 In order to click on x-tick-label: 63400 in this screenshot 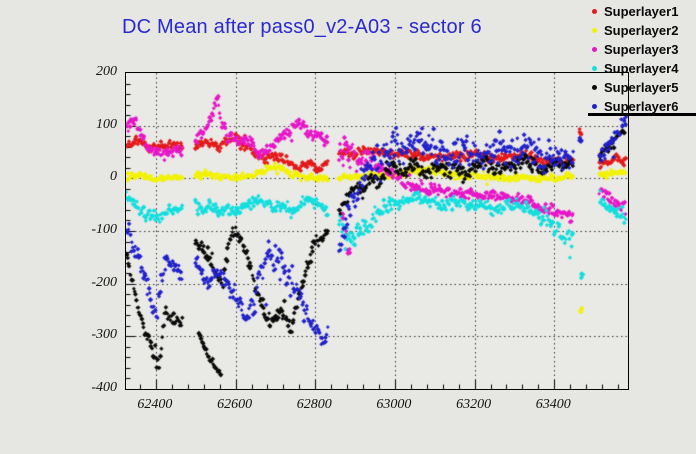, I will do `click(553, 404)`.